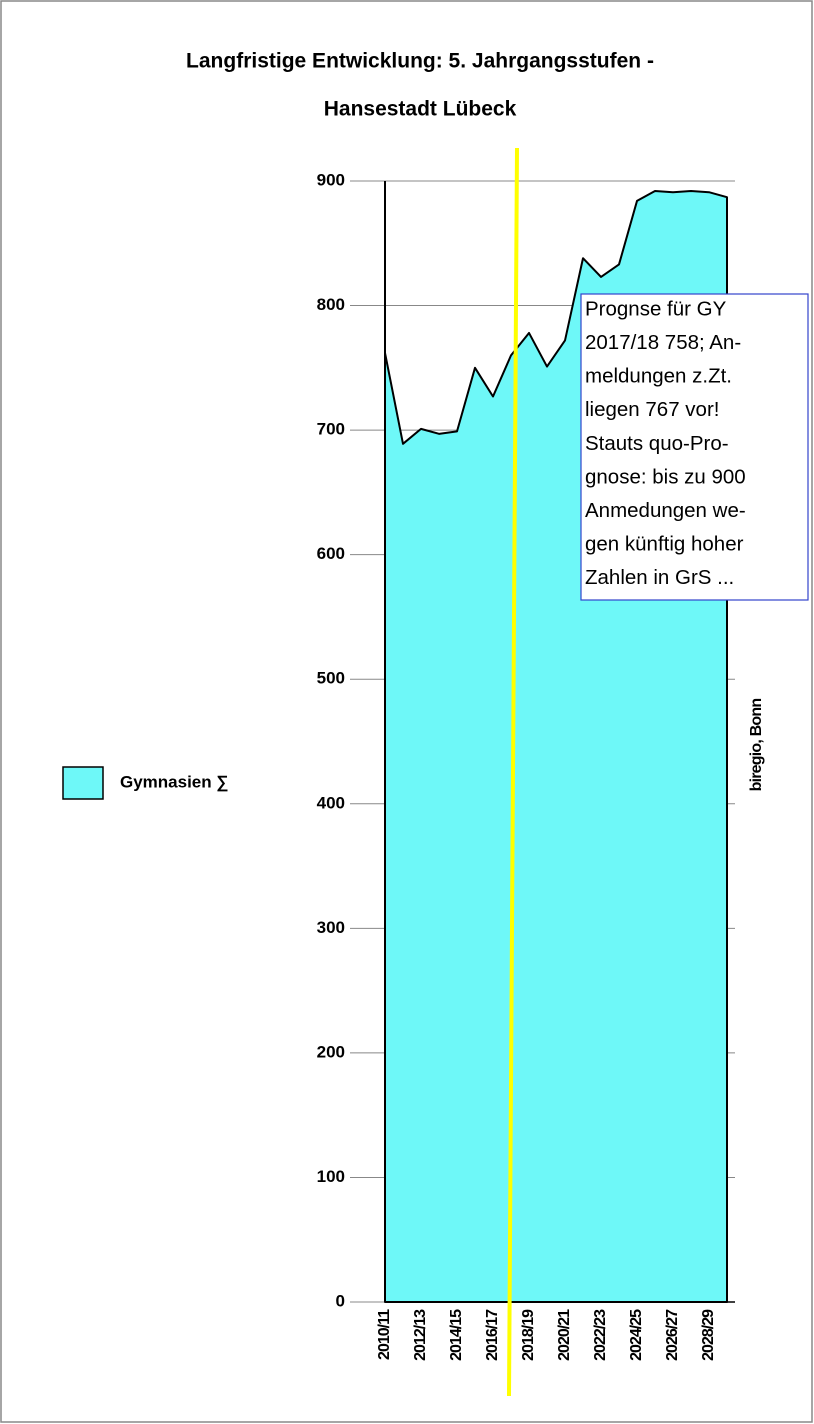 The image size is (814, 1424). What do you see at coordinates (564, 1335) in the screenshot?
I see `x-tick-label: 2020/21` at bounding box center [564, 1335].